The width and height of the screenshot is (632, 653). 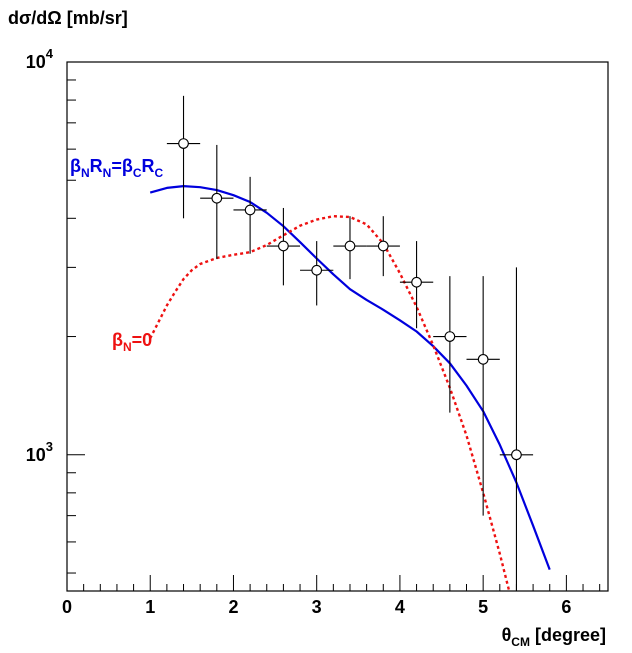 What do you see at coordinates (507, 635) in the screenshot?
I see `x-axis-title-symbol: θ` at bounding box center [507, 635].